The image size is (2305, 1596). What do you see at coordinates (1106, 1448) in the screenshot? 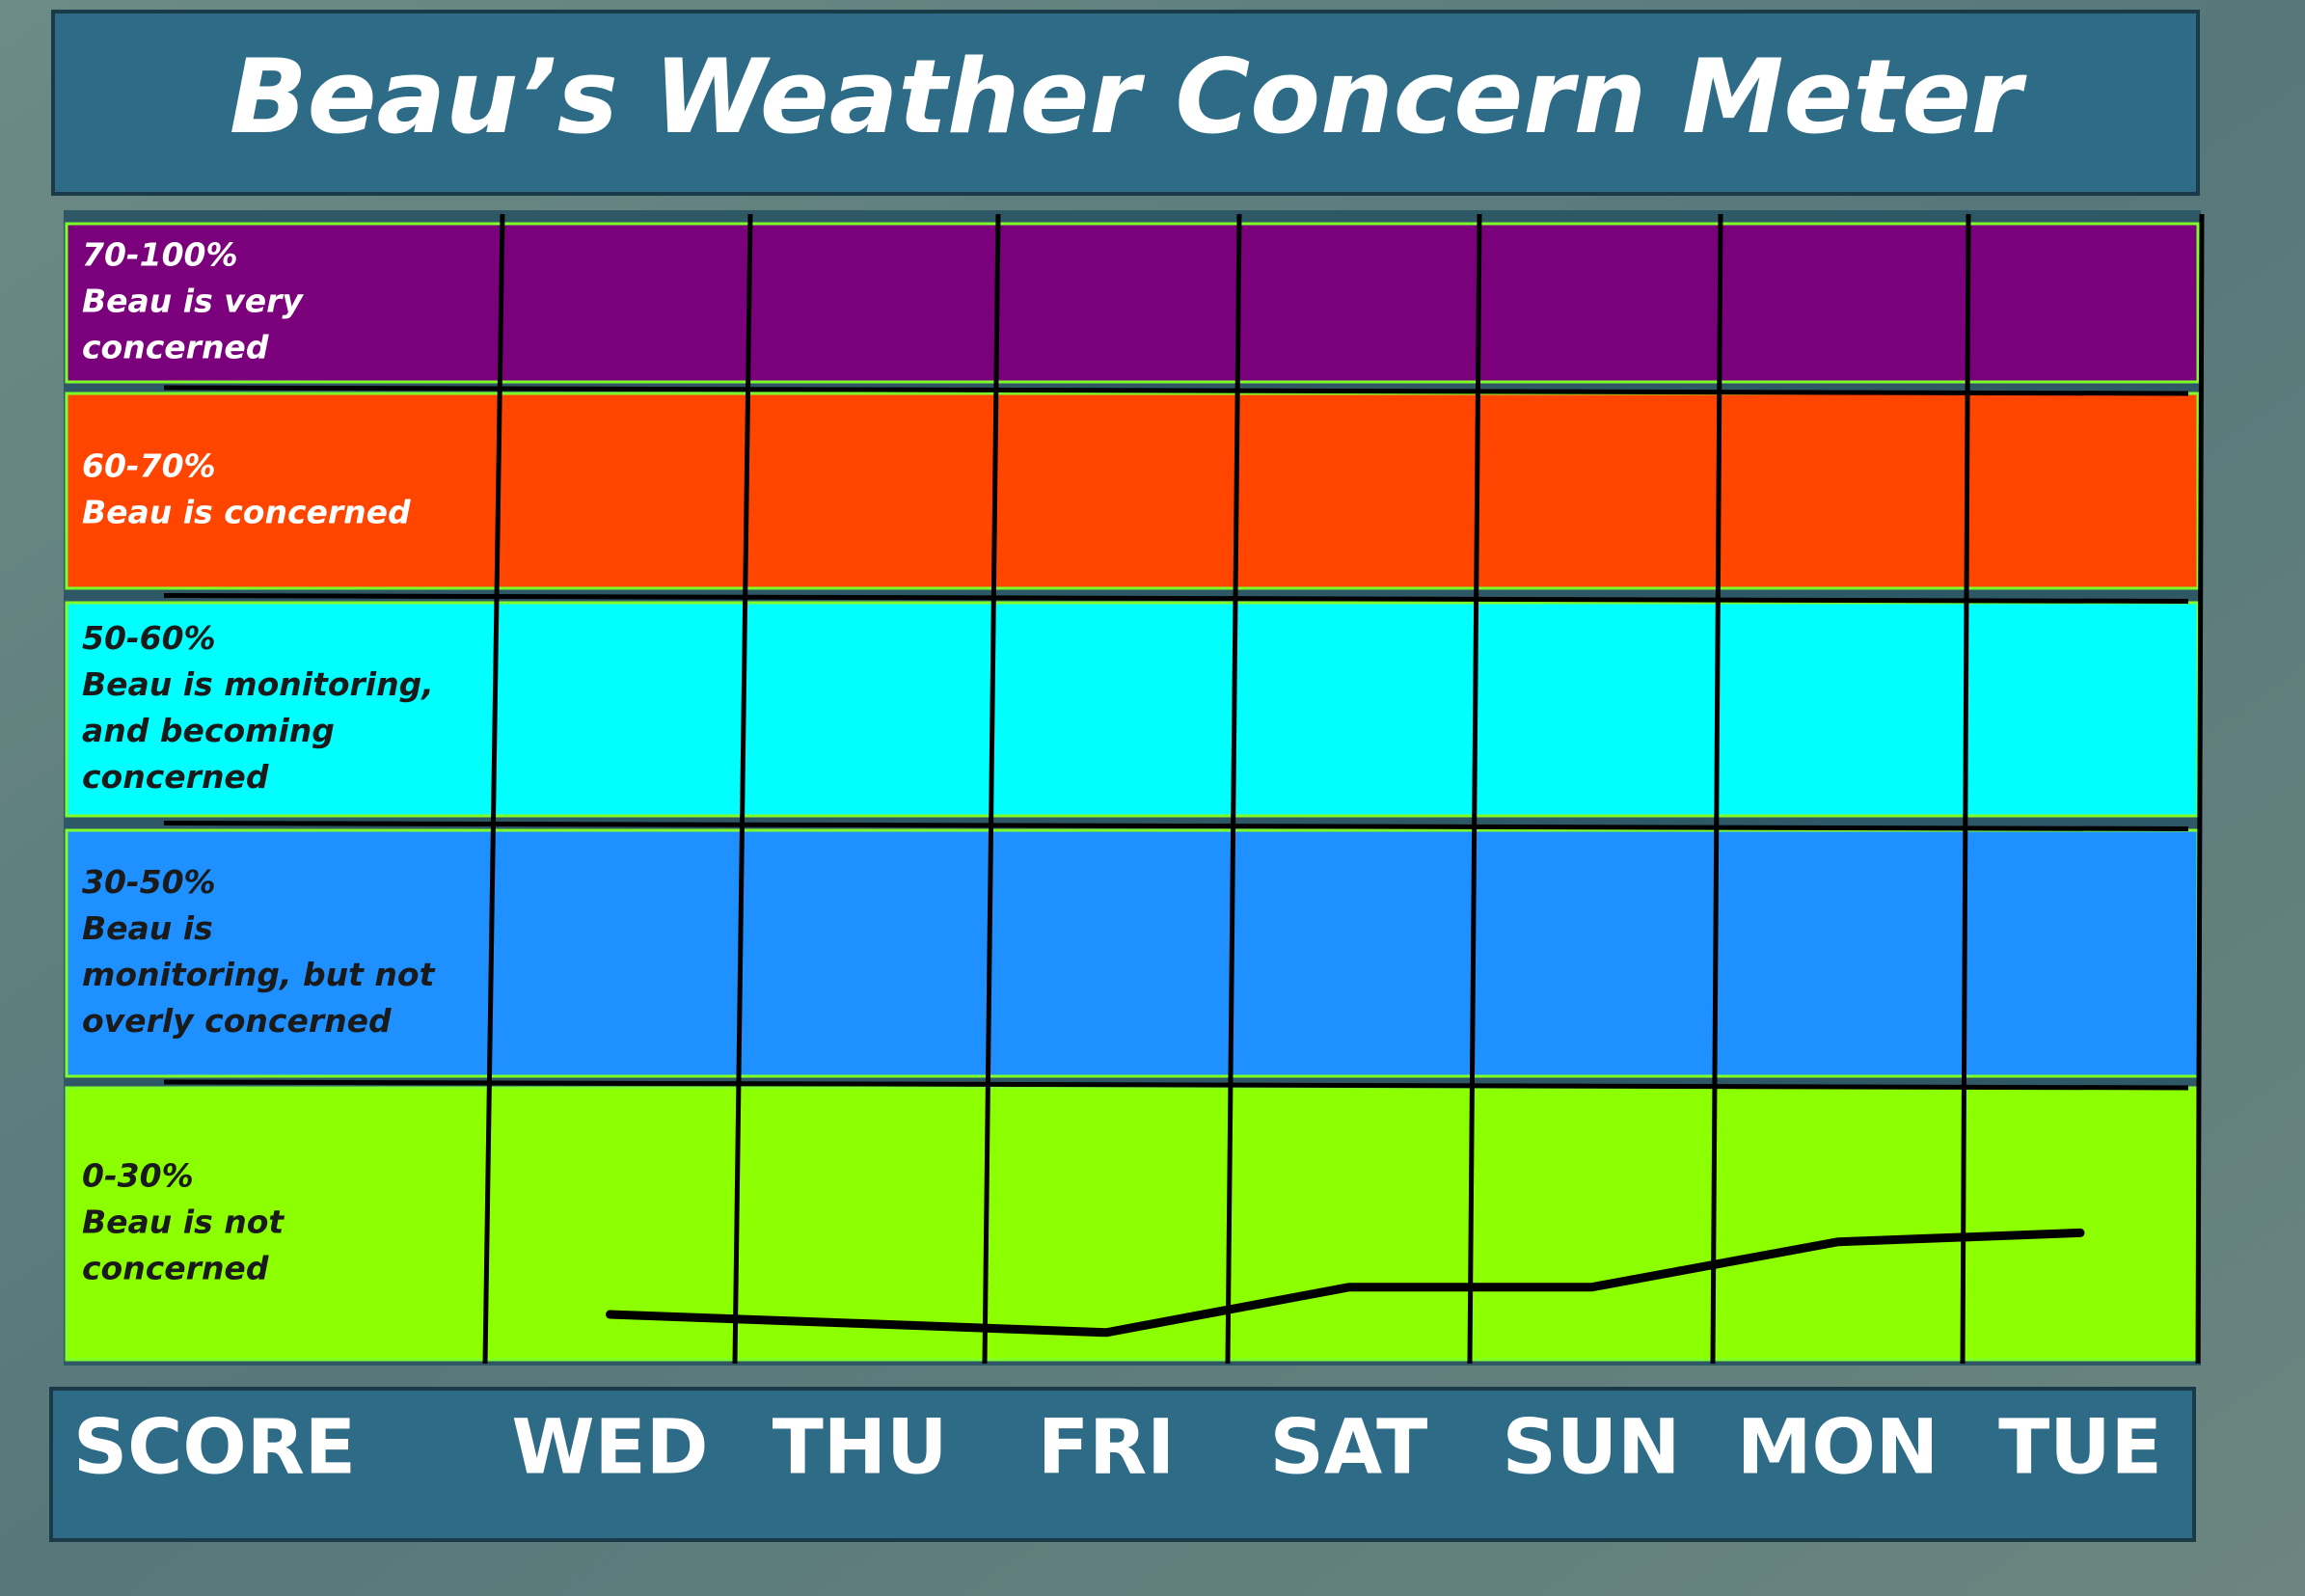
I see `x-tick-label: FRI` at bounding box center [1106, 1448].